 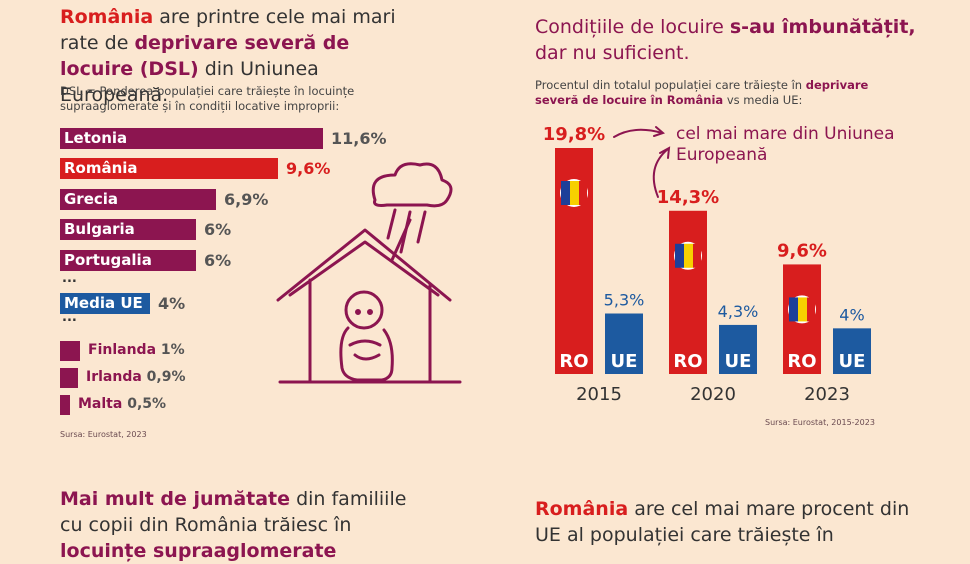 I want to click on bar-value-label: 14,3%, so click(x=688, y=197).